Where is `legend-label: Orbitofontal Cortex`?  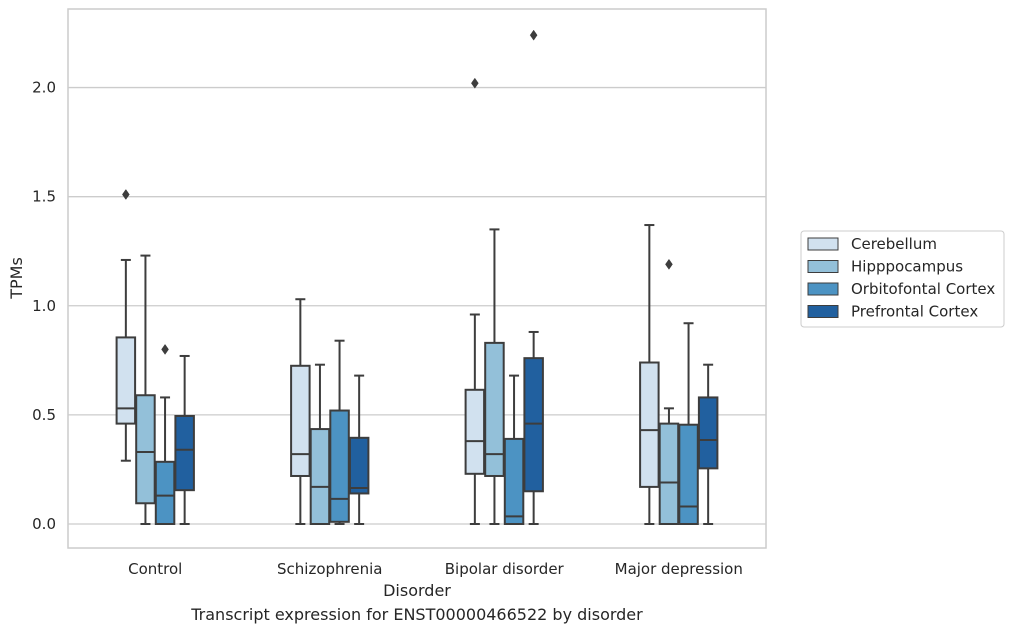 legend-label: Orbitofontal Cortex is located at coordinates (923, 289).